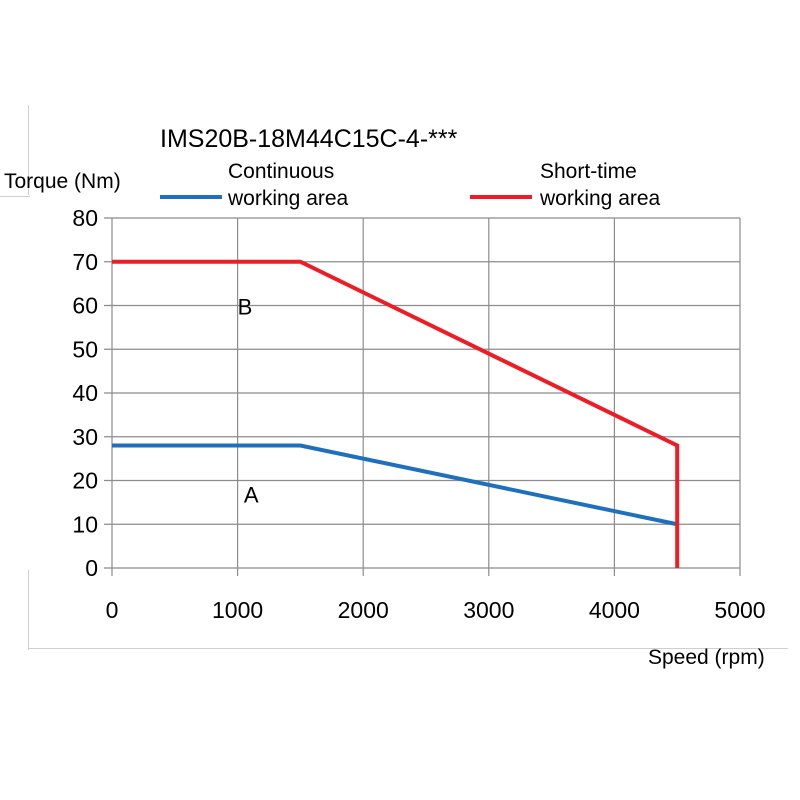  I want to click on y-tick-label: 50, so click(85, 349).